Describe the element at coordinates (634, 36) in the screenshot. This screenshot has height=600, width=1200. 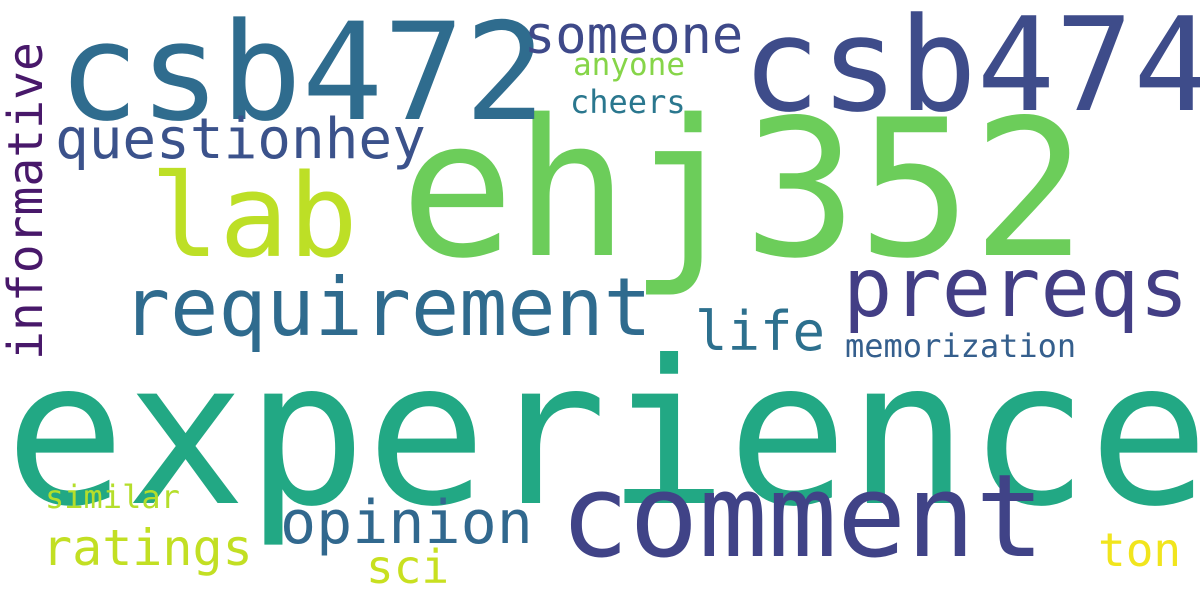
I see `word-someone: someone` at that location.